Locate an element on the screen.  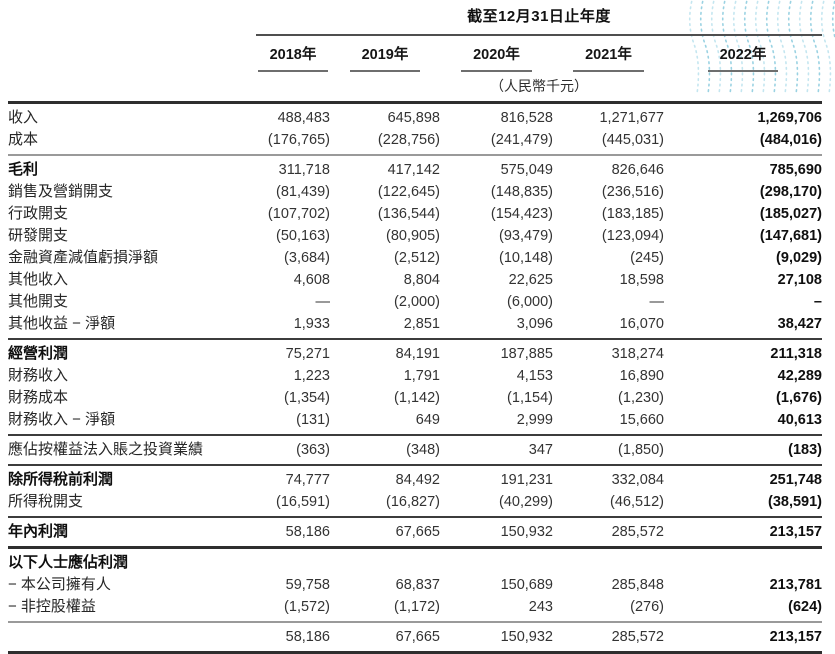
row-label: 財務收入 is located at coordinates (38, 375).